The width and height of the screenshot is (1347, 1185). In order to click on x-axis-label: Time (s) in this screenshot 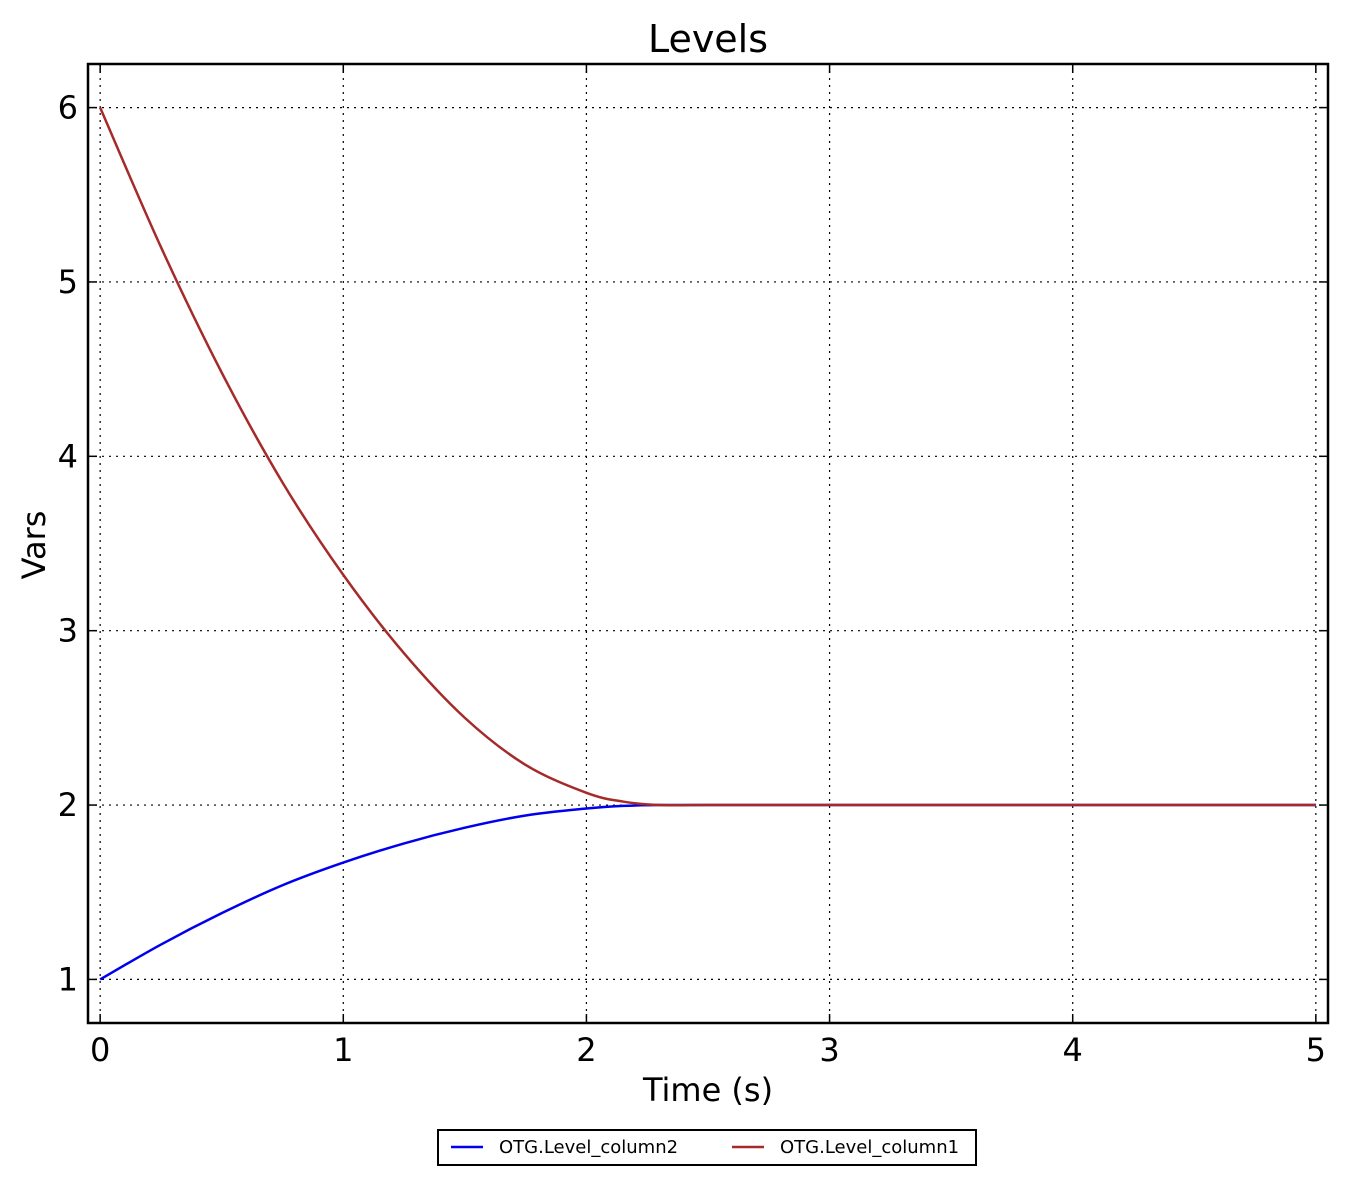, I will do `click(707, 1090)`.